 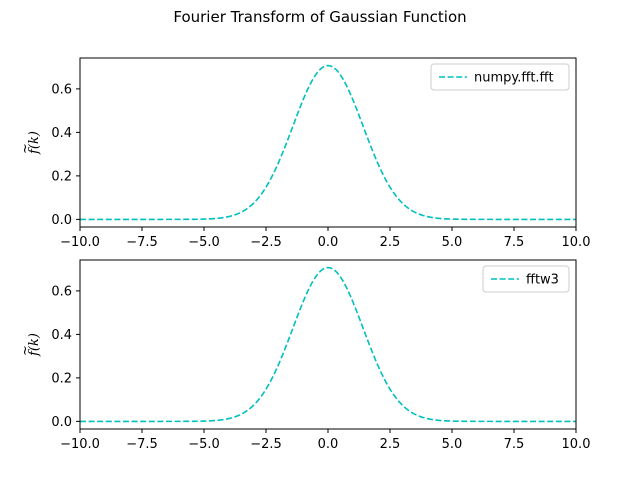 I want to click on legend: numpy.fft.fft, so click(x=500, y=77).